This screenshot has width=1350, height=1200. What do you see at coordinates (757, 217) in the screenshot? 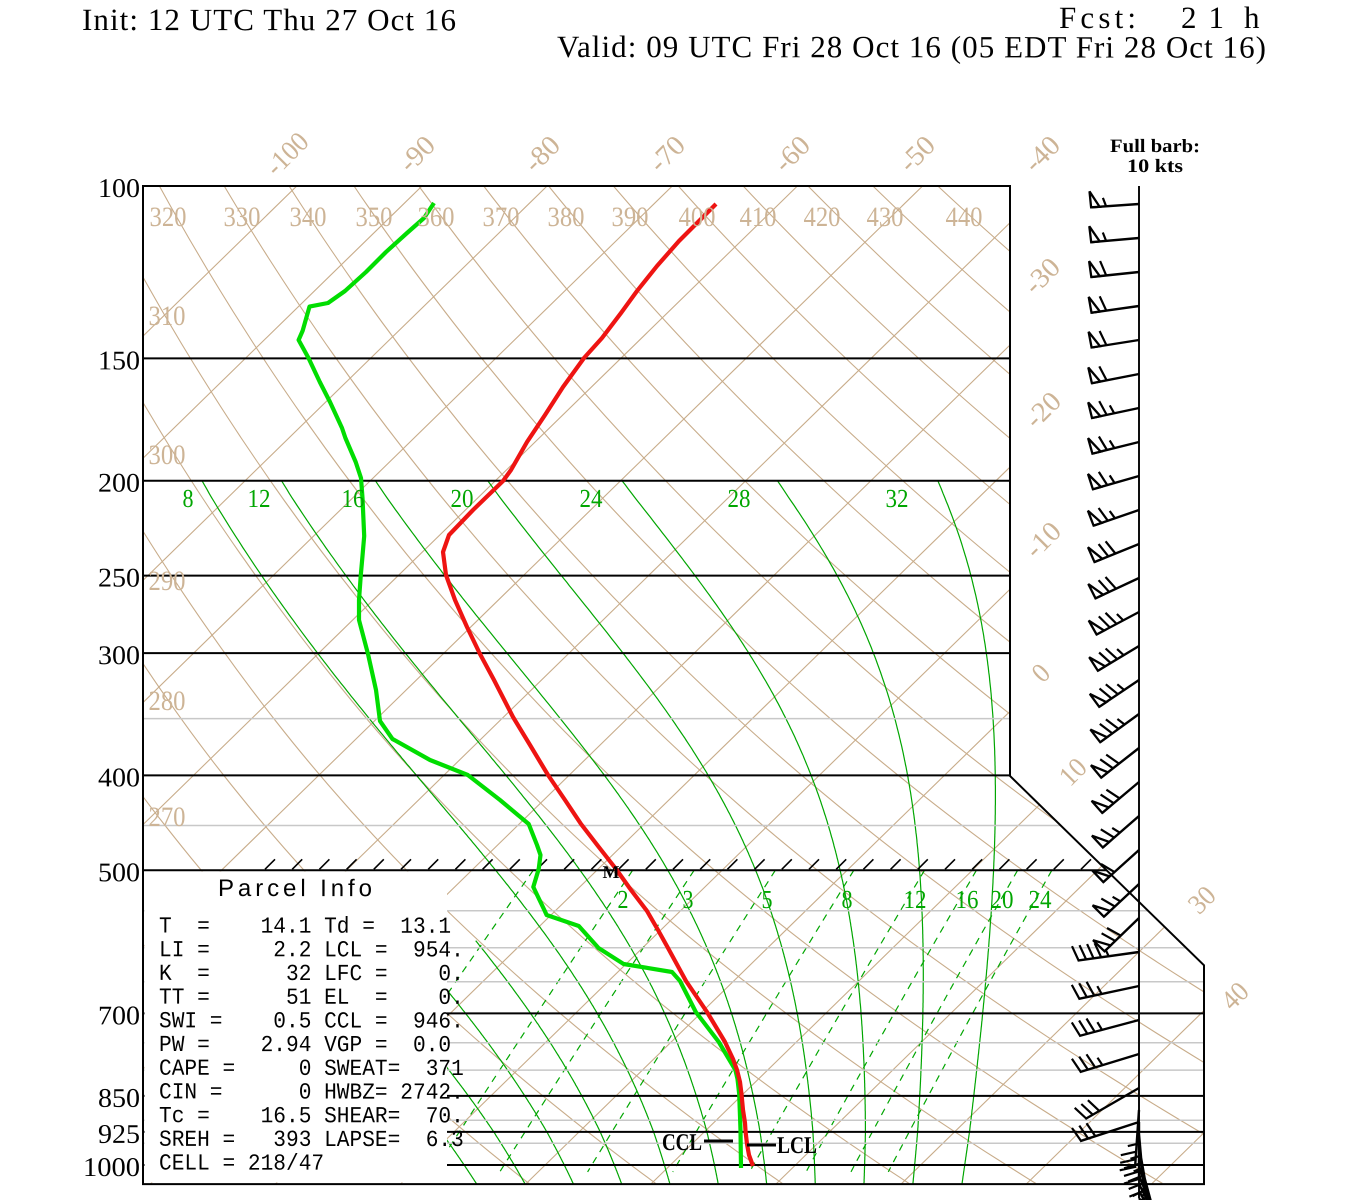
I see `svg-text: 410` at bounding box center [757, 217].